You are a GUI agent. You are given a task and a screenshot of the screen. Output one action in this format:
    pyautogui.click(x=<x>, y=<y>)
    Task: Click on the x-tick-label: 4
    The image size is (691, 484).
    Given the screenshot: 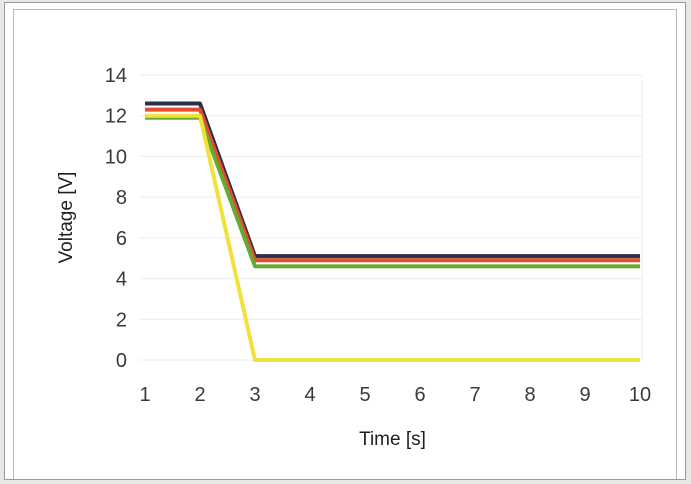 What is the action you would take?
    pyautogui.click(x=309, y=395)
    